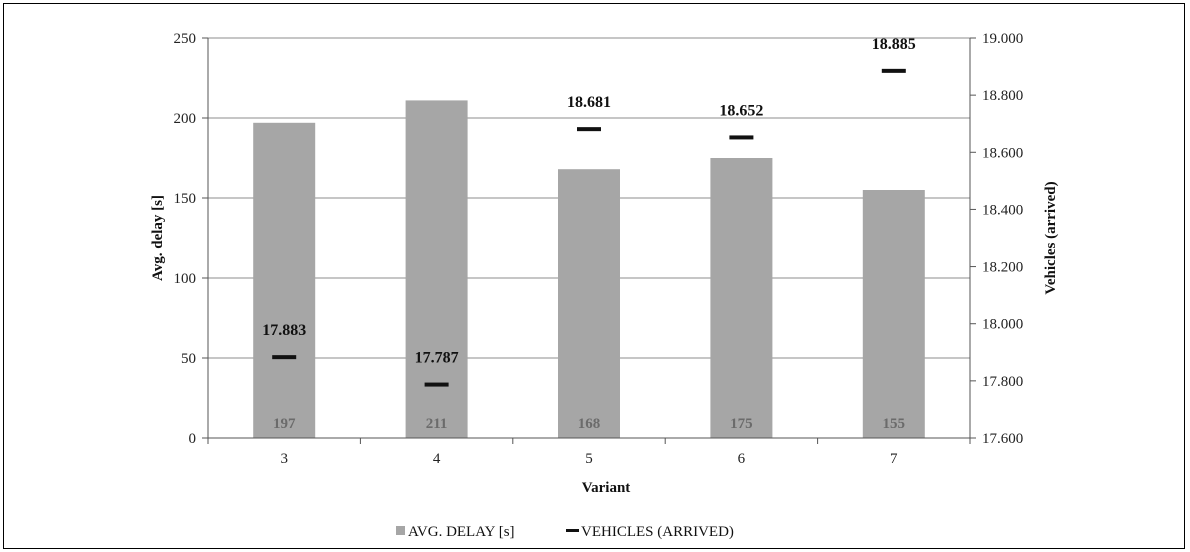  Describe the element at coordinates (284, 459) in the screenshot. I see `x-tick-label: 3` at that location.